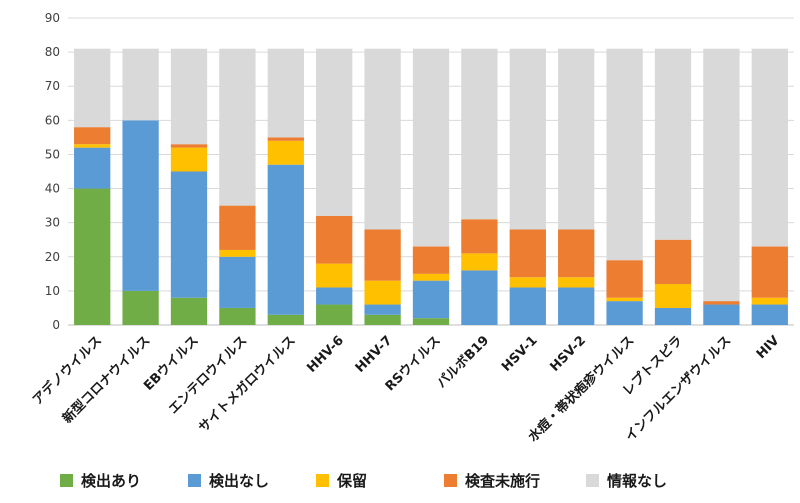 The width and height of the screenshot is (800, 503). I want to click on x-tick-label: サイトメガロウイルス, so click(247, 384).